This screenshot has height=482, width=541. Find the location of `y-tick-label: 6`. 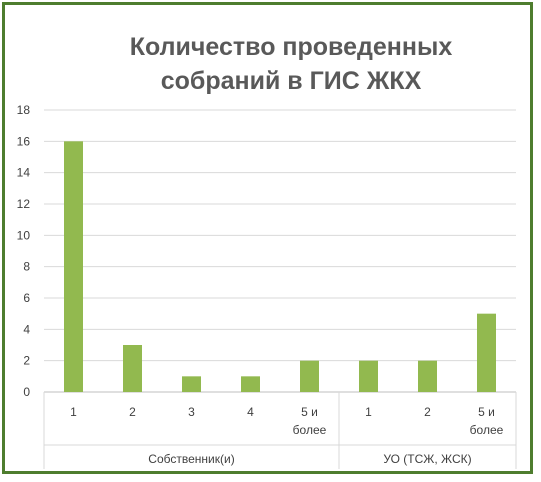

y-tick-label: 6 is located at coordinates (26, 298).